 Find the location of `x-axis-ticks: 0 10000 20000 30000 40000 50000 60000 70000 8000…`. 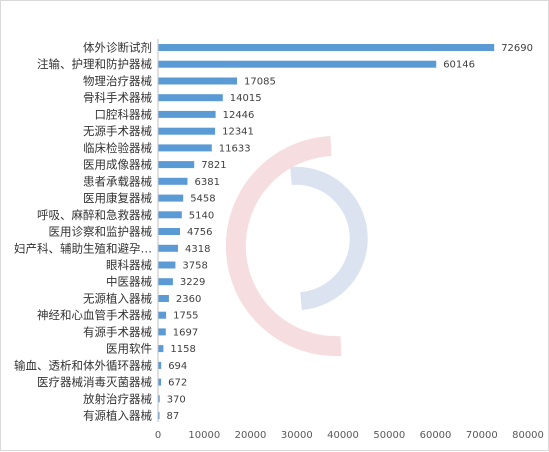

x-axis-ticks: 0 10000 20000 30000 40000 50000 60000 70000 8000… is located at coordinates (349, 435).